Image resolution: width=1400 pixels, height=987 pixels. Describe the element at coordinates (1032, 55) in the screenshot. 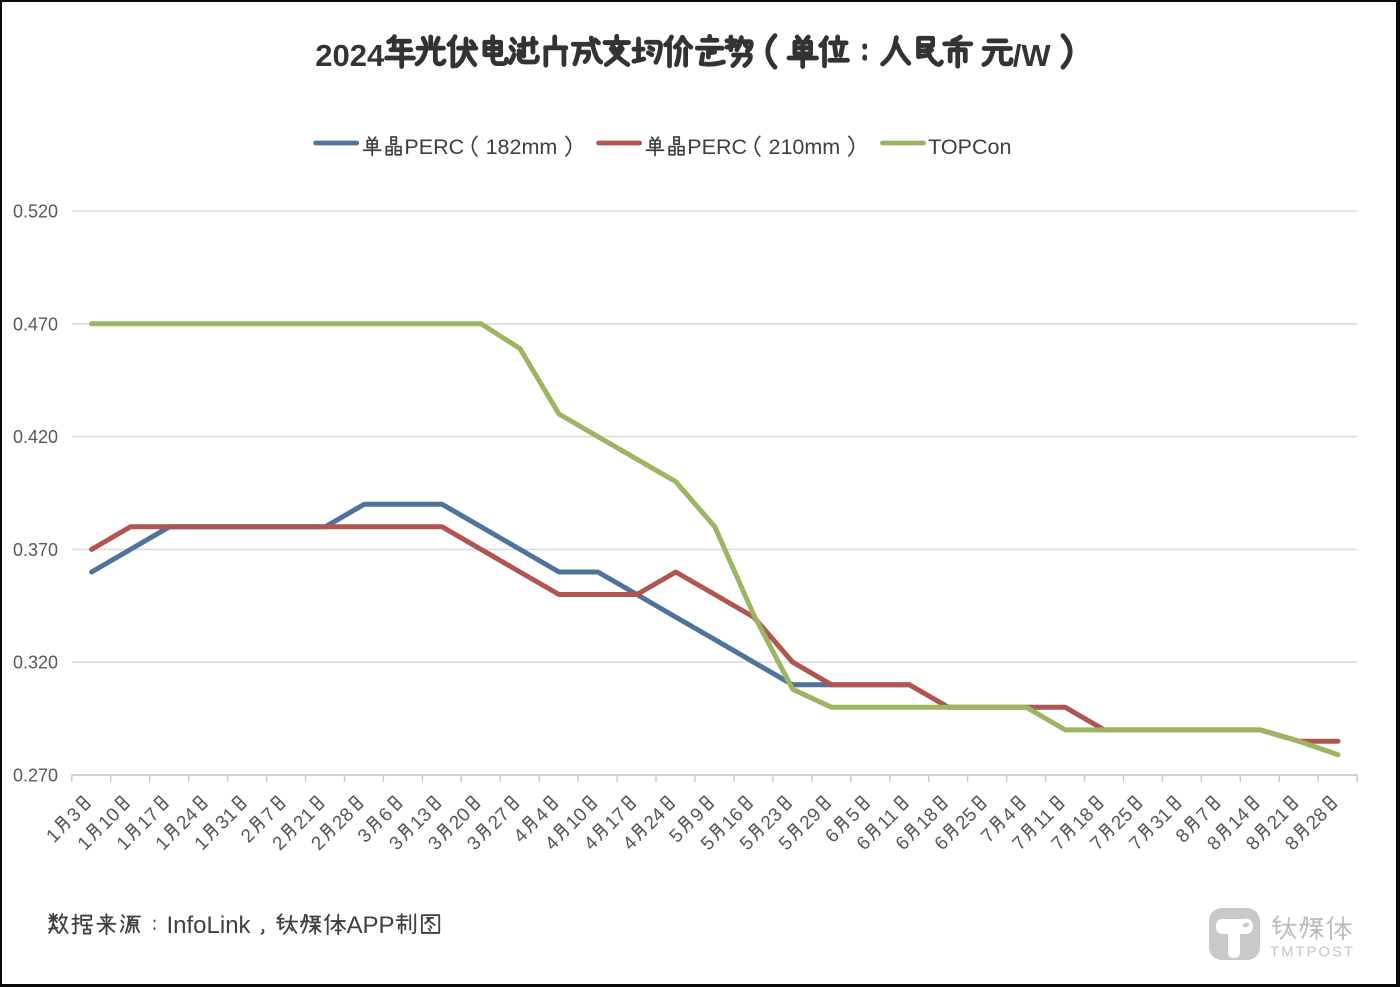

I see `svg-text: /W` at that location.